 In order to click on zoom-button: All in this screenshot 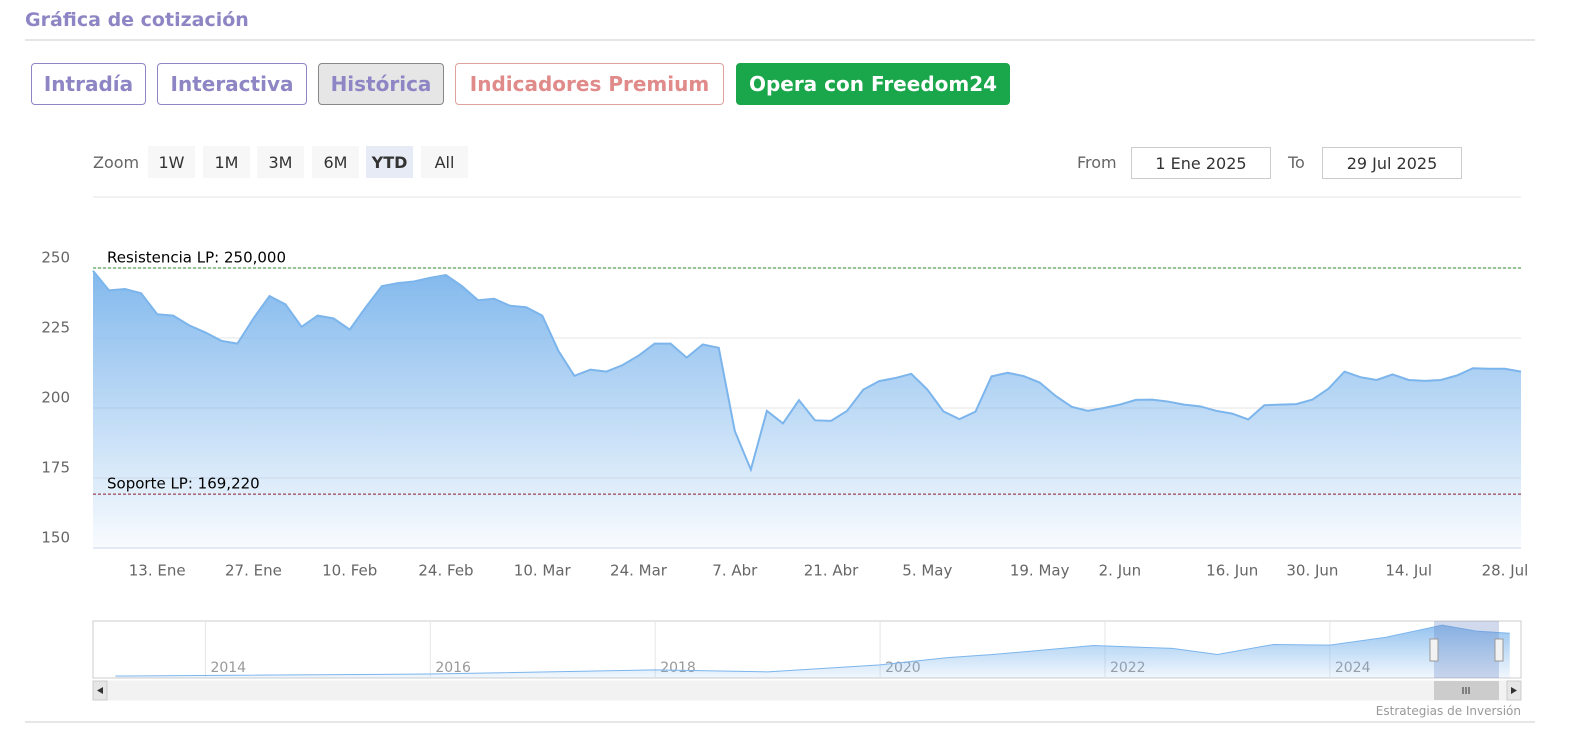, I will do `click(444, 162)`.